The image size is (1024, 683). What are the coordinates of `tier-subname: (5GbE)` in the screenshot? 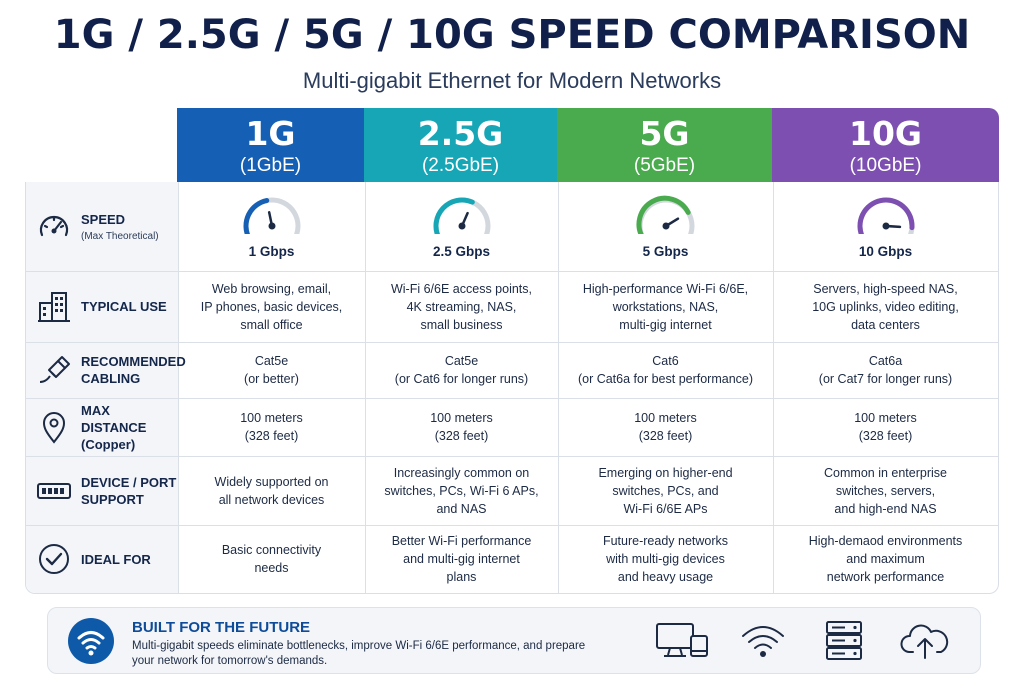 It's located at (664, 165).